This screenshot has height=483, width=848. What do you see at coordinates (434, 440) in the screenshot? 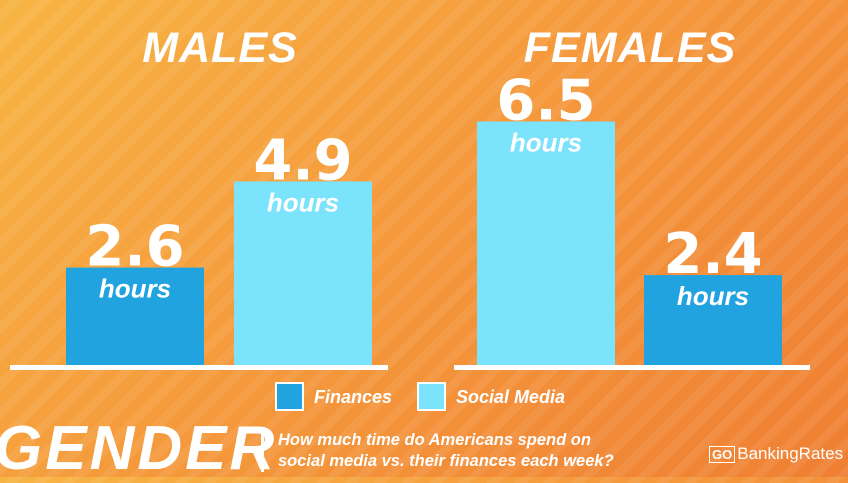
I see `question-line-1: How much time do Americans spend on` at bounding box center [434, 440].